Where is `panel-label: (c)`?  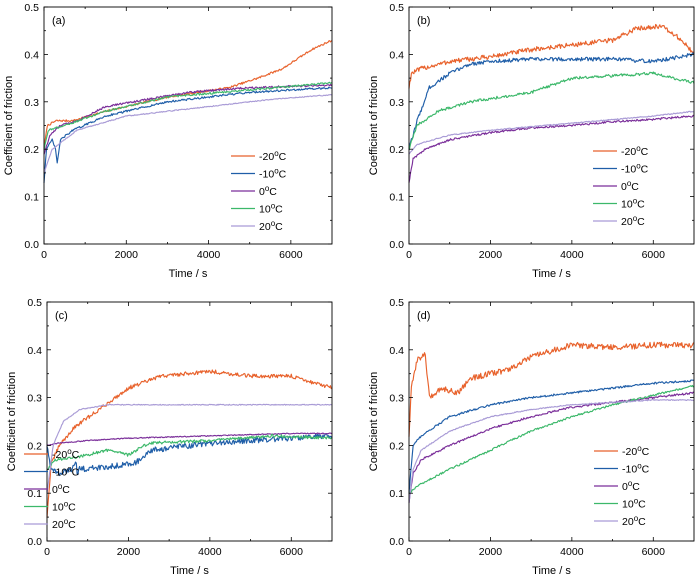 panel-label: (c) is located at coordinates (61, 316).